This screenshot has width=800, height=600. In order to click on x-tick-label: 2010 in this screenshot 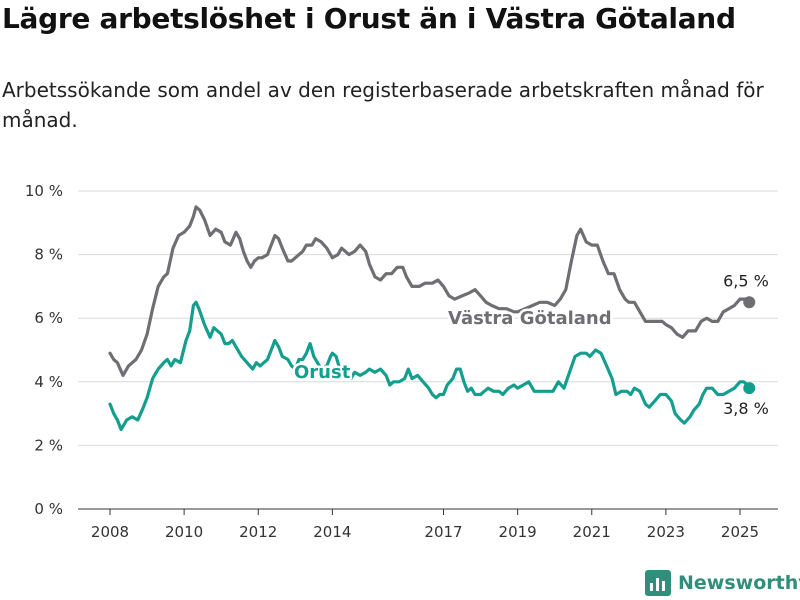, I will do `click(184, 532)`.